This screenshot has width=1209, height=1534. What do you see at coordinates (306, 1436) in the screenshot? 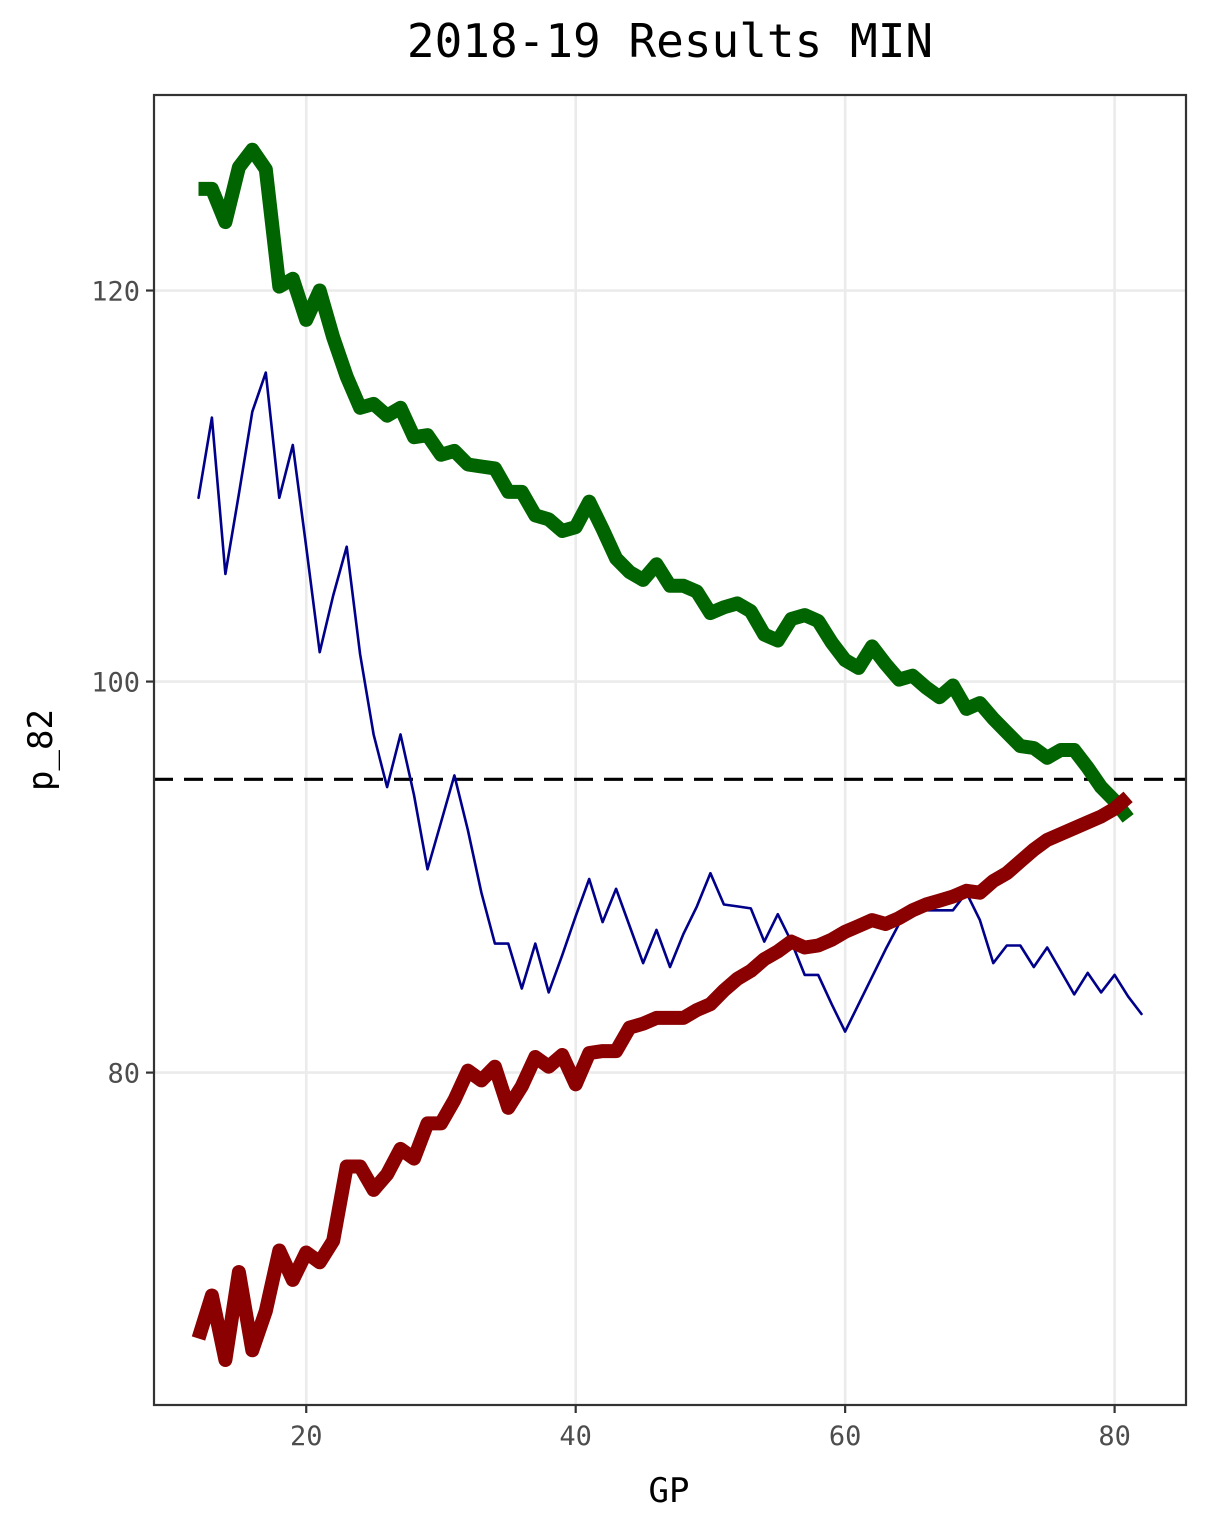
I see `x-tick-label: 20` at bounding box center [306, 1436].